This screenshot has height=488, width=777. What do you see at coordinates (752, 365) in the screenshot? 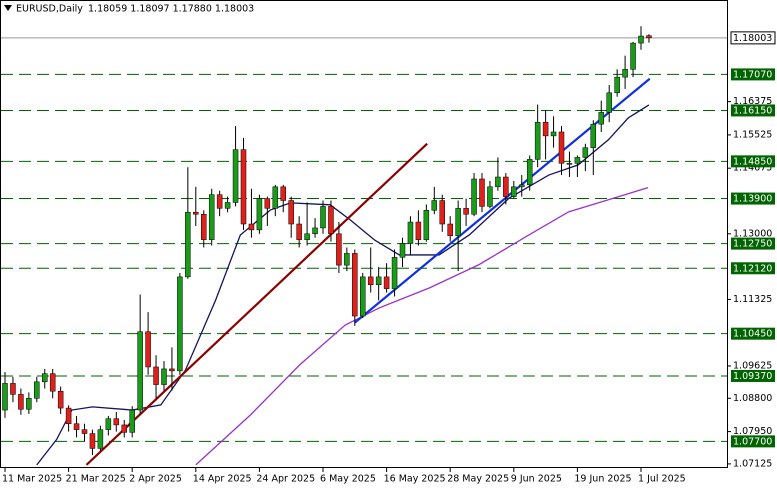
I see `y-tick-label: 1.09625` at bounding box center [752, 365].